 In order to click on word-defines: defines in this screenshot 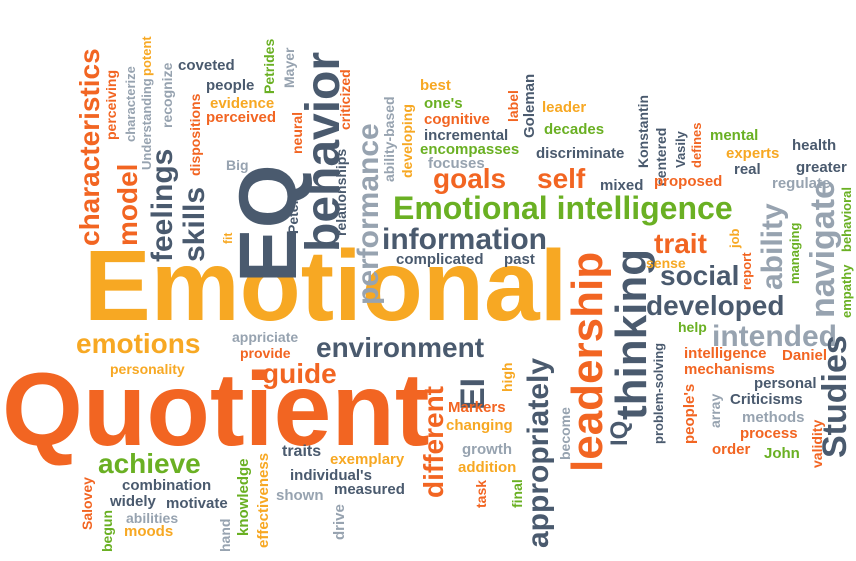, I will do `click(696, 145)`.